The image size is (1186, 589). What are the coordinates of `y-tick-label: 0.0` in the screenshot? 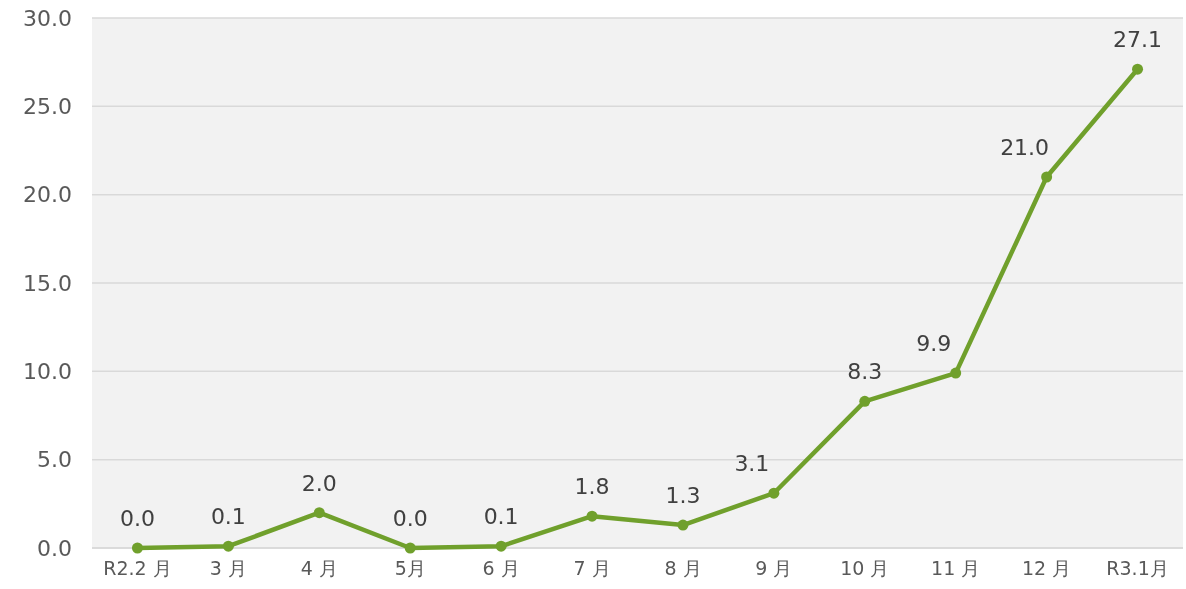 It's located at (54, 548).